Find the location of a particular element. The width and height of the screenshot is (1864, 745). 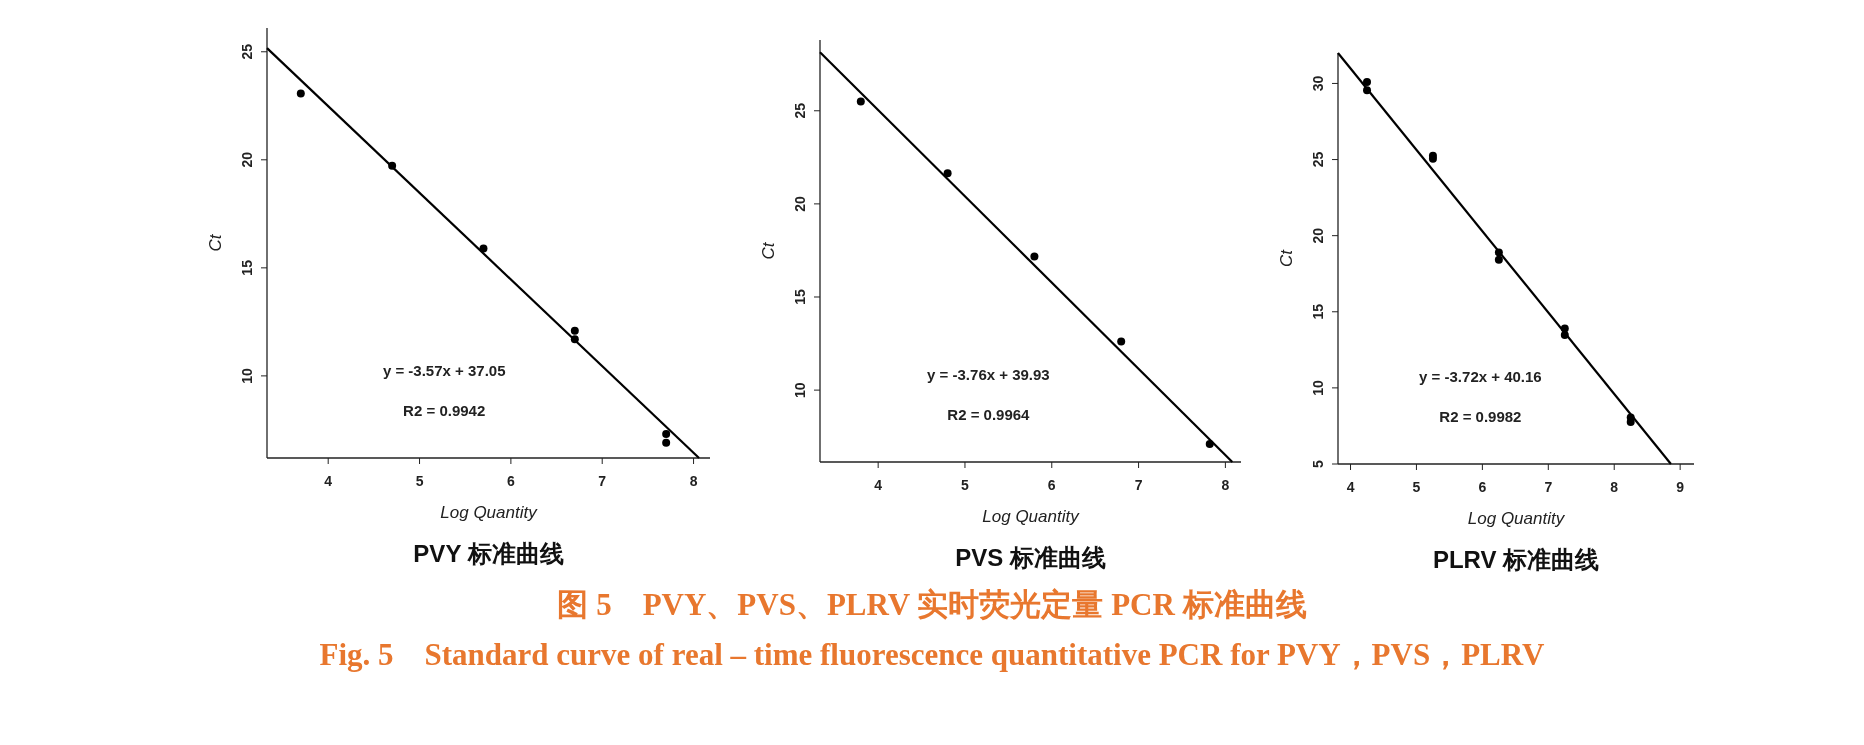

annotation: y = -3.76x + 39.93 is located at coordinates (988, 374).